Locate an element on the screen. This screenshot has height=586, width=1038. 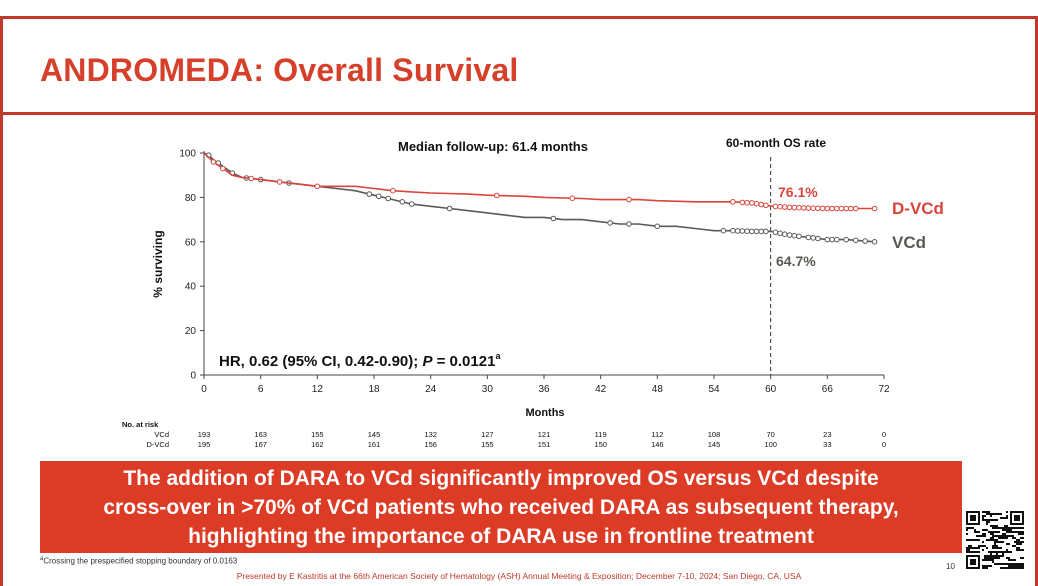
page-number: 10 is located at coordinates (950, 566).